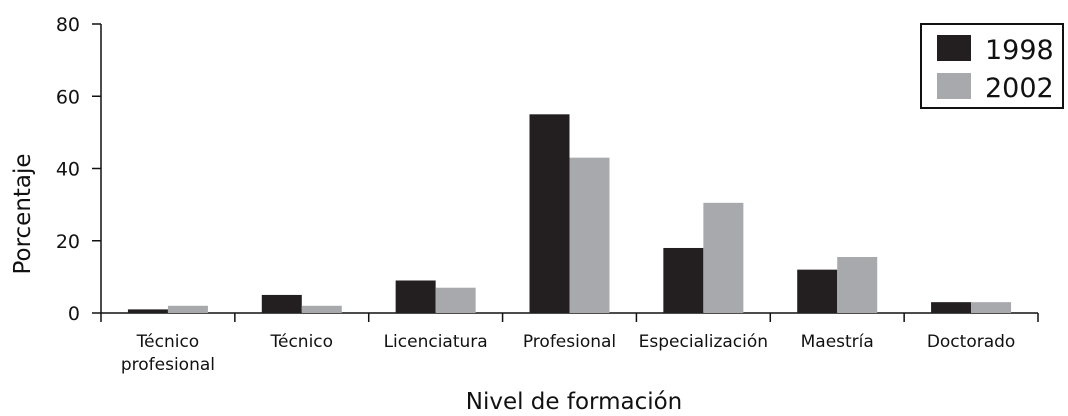  What do you see at coordinates (703, 342) in the screenshot?
I see `x-category-label: Especialización` at bounding box center [703, 342].